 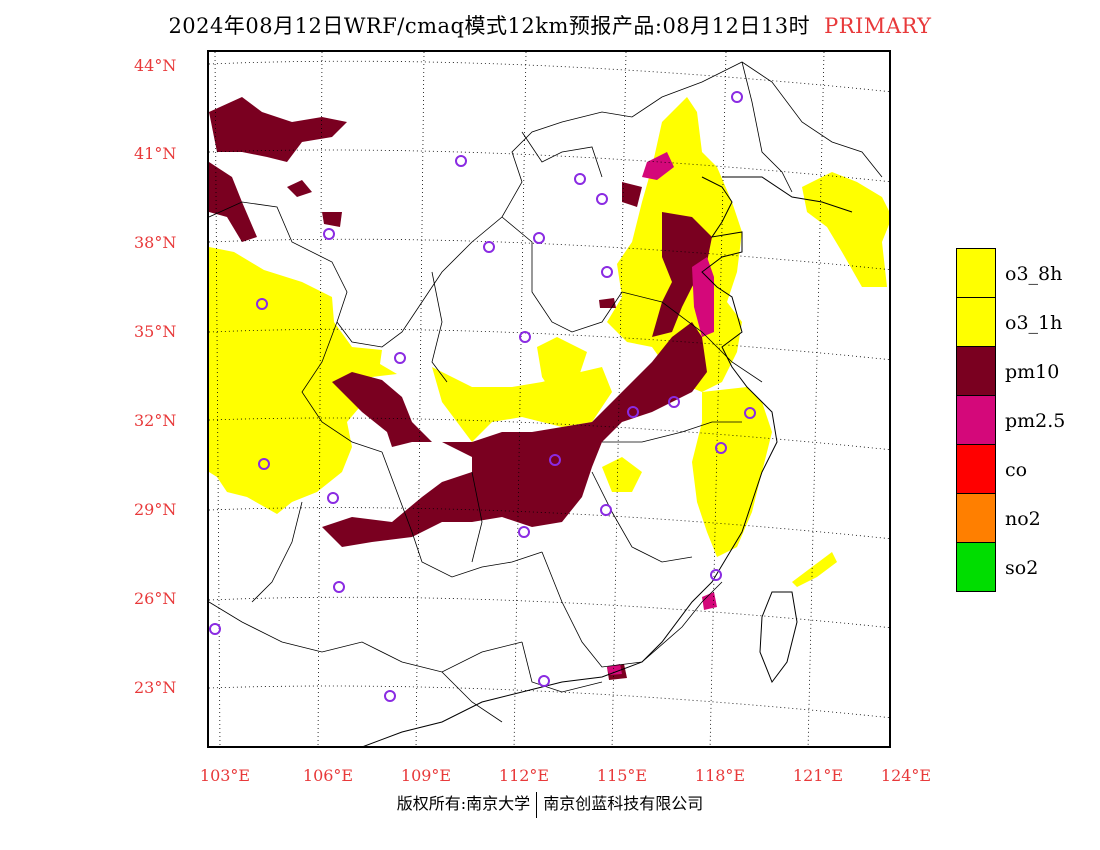 What do you see at coordinates (703, 297) in the screenshot?
I see `pm25-region-shandong` at bounding box center [703, 297].